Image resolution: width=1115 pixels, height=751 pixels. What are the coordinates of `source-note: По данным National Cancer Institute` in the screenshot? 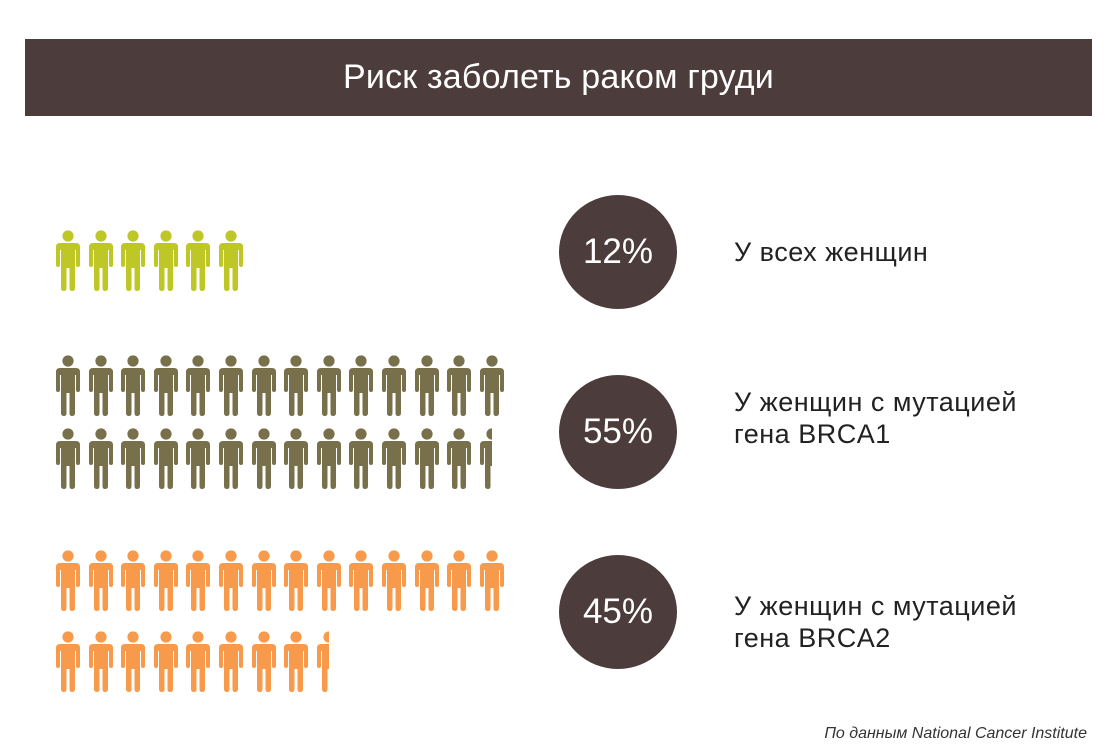 It's located at (955, 733).